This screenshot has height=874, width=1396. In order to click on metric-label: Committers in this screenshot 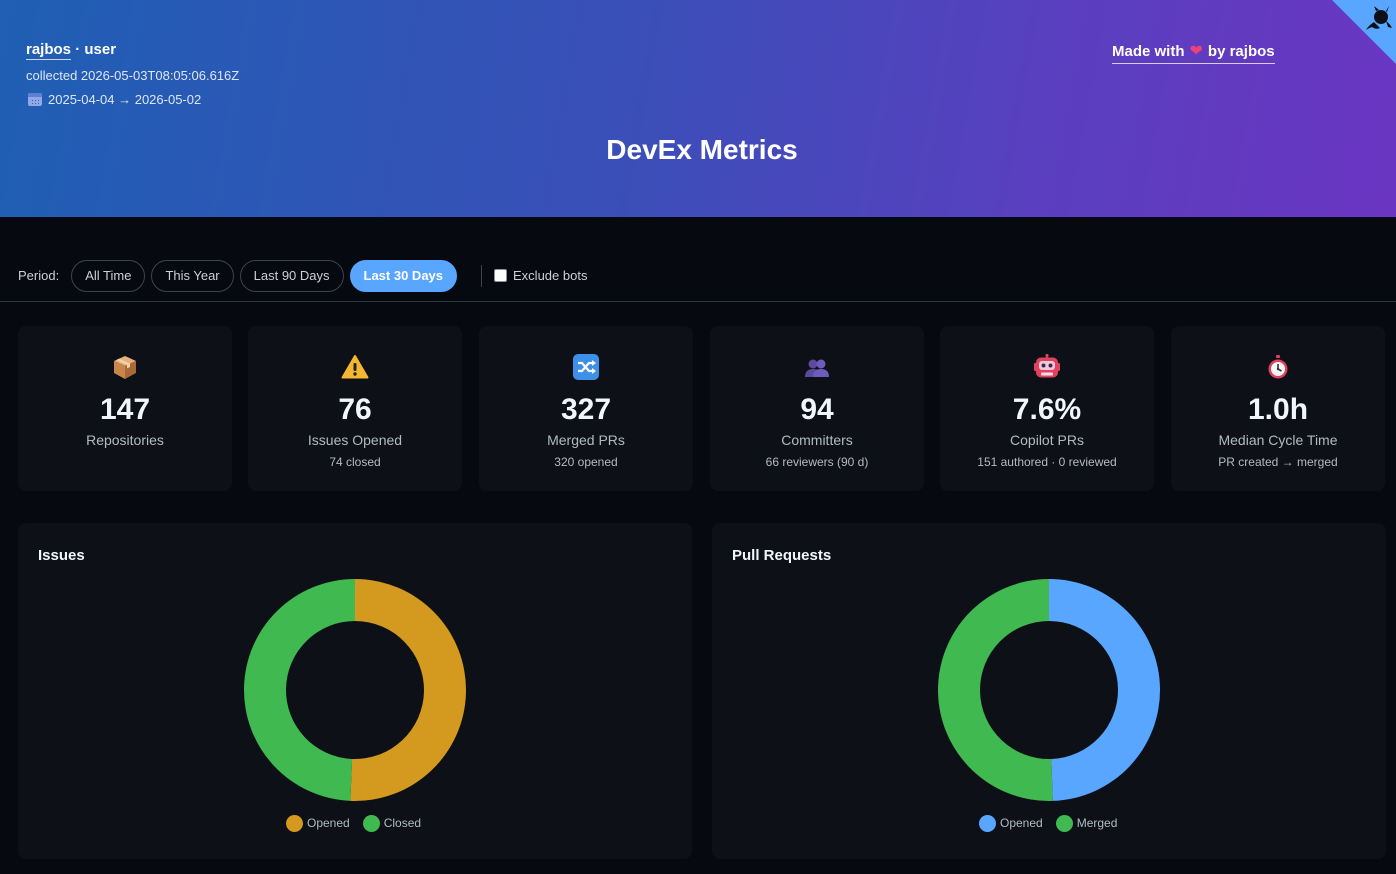, I will do `click(817, 440)`.